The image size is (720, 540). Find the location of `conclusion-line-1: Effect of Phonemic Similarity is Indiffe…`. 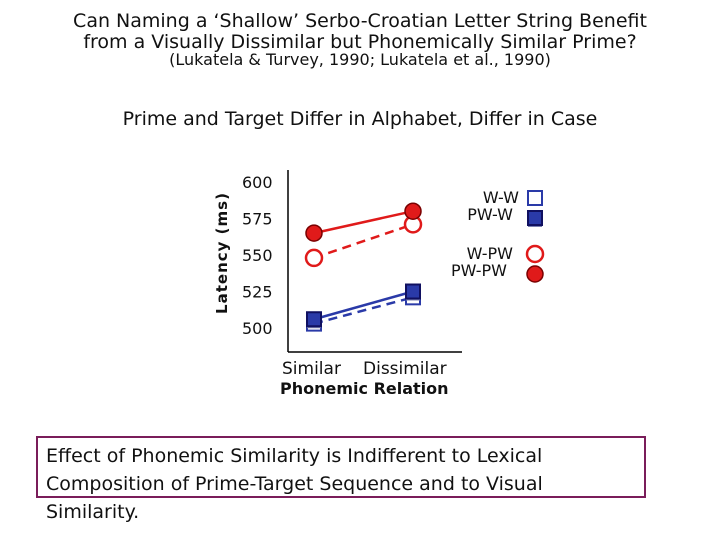

conclusion-line-1: Effect of Phonemic Similarity is Indiffe… is located at coordinates (294, 456).